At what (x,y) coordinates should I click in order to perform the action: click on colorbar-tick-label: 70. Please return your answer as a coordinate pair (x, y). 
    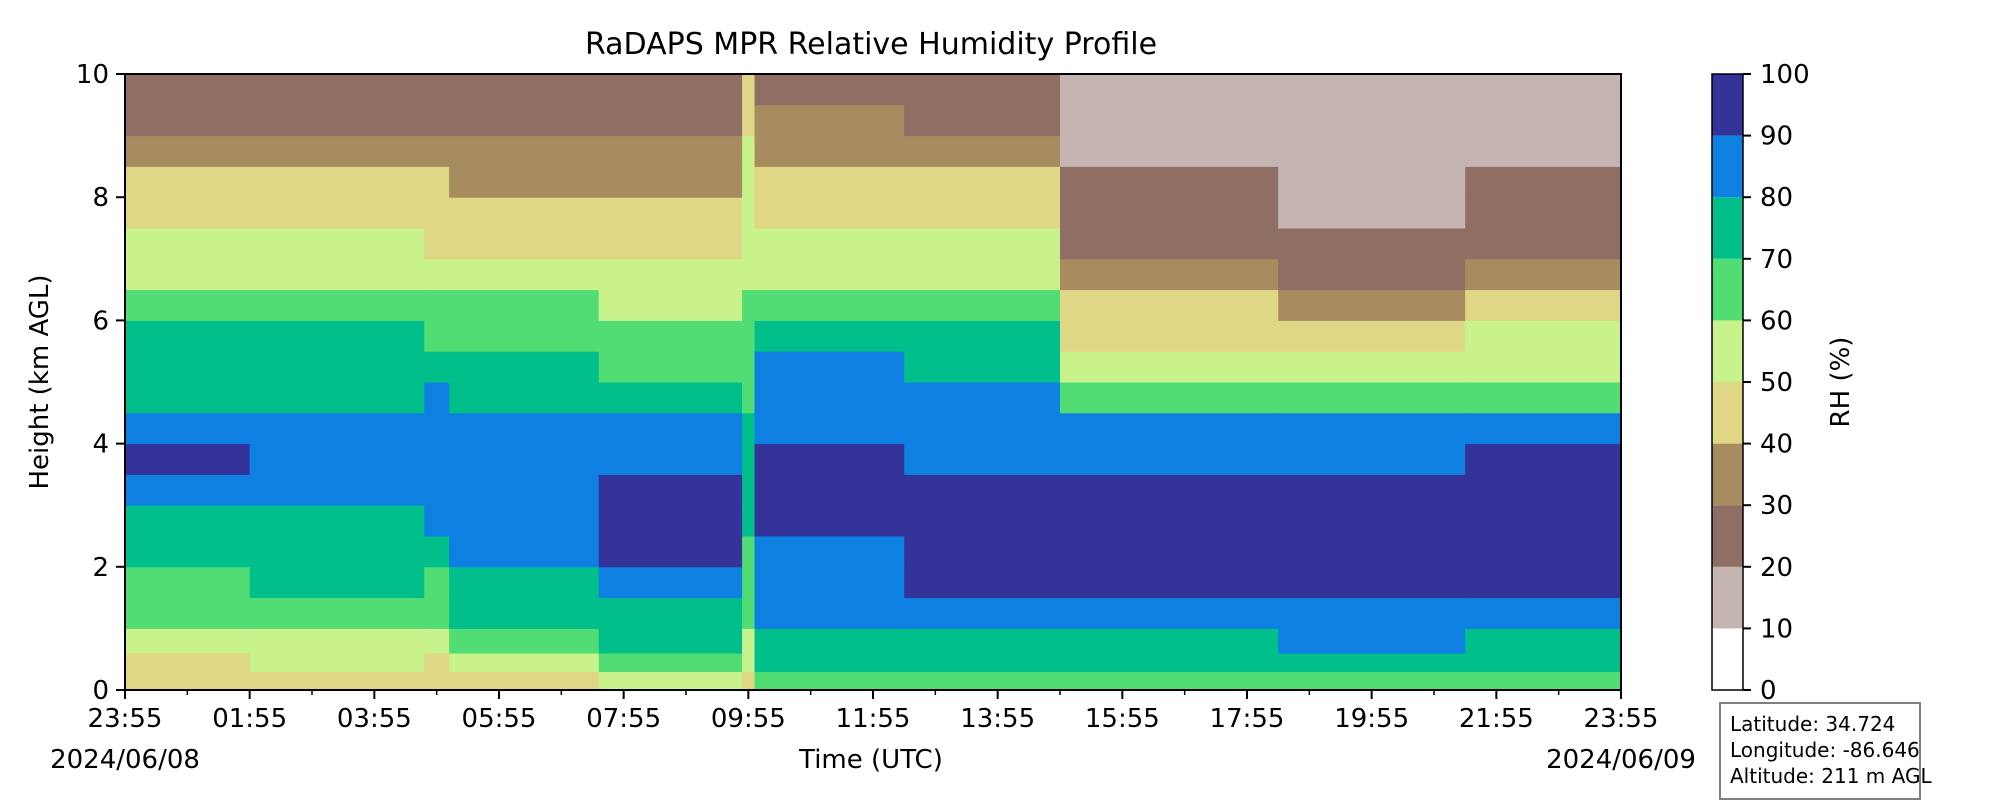
    Looking at the image, I should click on (1776, 260).